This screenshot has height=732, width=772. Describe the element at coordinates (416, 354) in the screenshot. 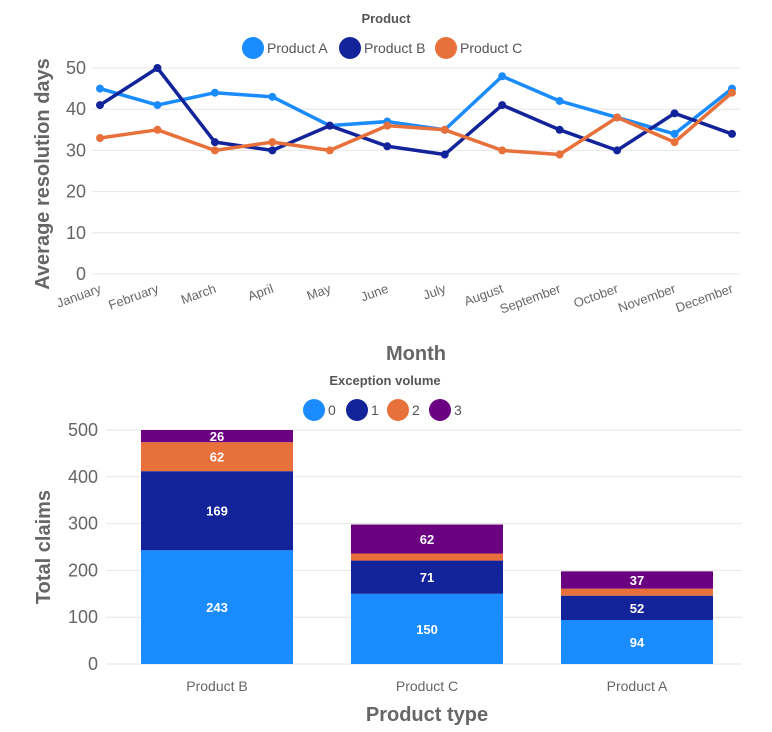

I see `line-x-axis-title: Month` at that location.